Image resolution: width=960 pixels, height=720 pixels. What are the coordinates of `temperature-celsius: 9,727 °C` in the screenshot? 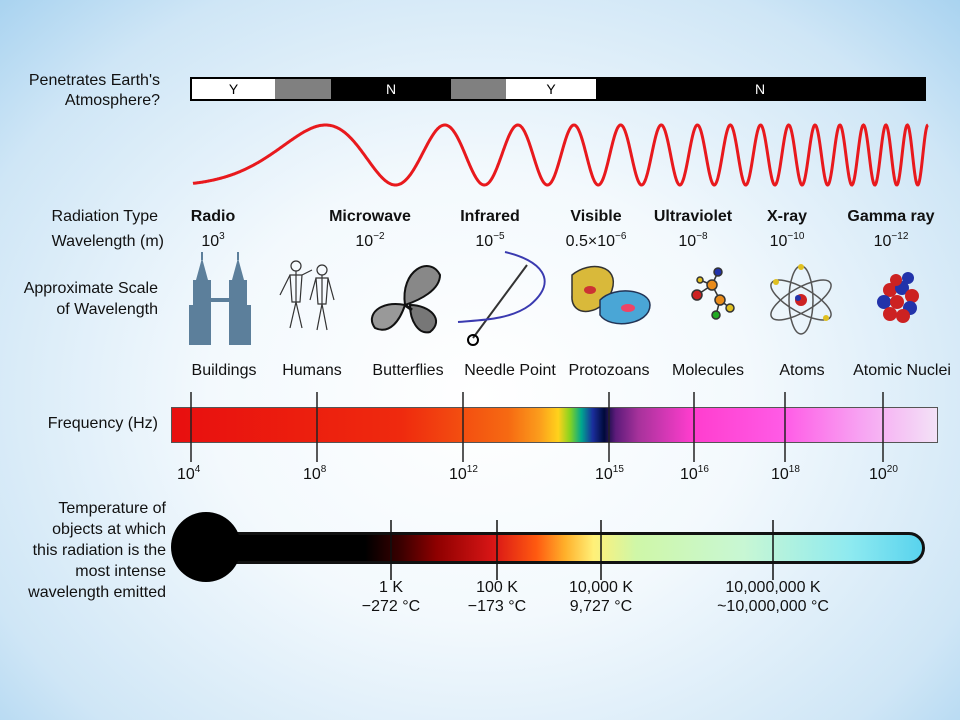 It's located at (601, 606).